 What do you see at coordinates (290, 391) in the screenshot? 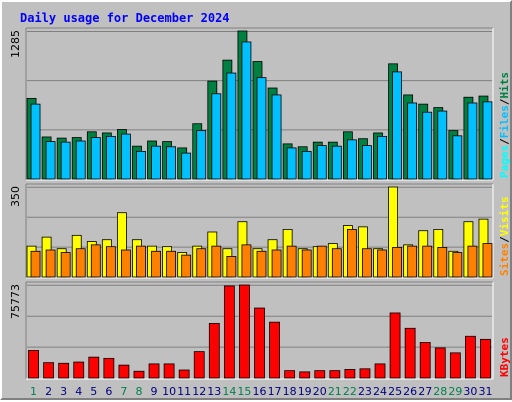
I see `x-tick-label: 18` at bounding box center [290, 391].